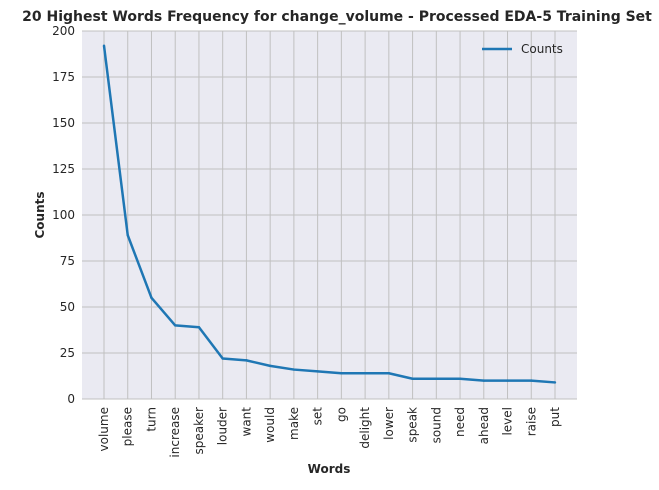 The width and height of the screenshot is (659, 490). I want to click on x-tick-label: make, so click(294, 423).